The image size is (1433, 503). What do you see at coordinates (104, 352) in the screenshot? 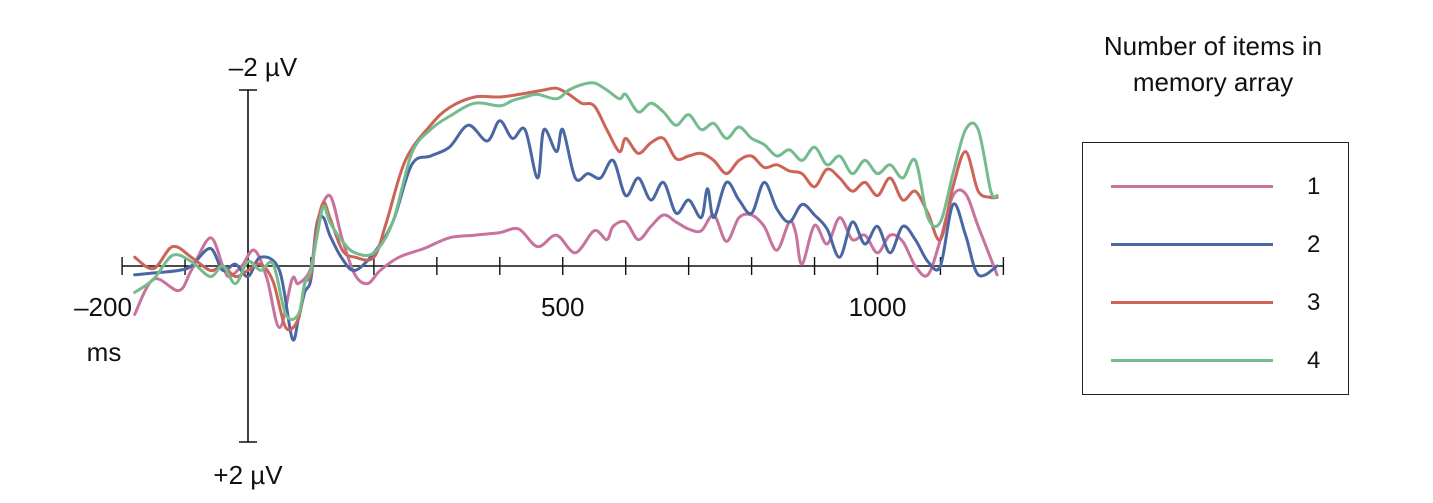
I see `x-axis-unit-label: ms` at bounding box center [104, 352].